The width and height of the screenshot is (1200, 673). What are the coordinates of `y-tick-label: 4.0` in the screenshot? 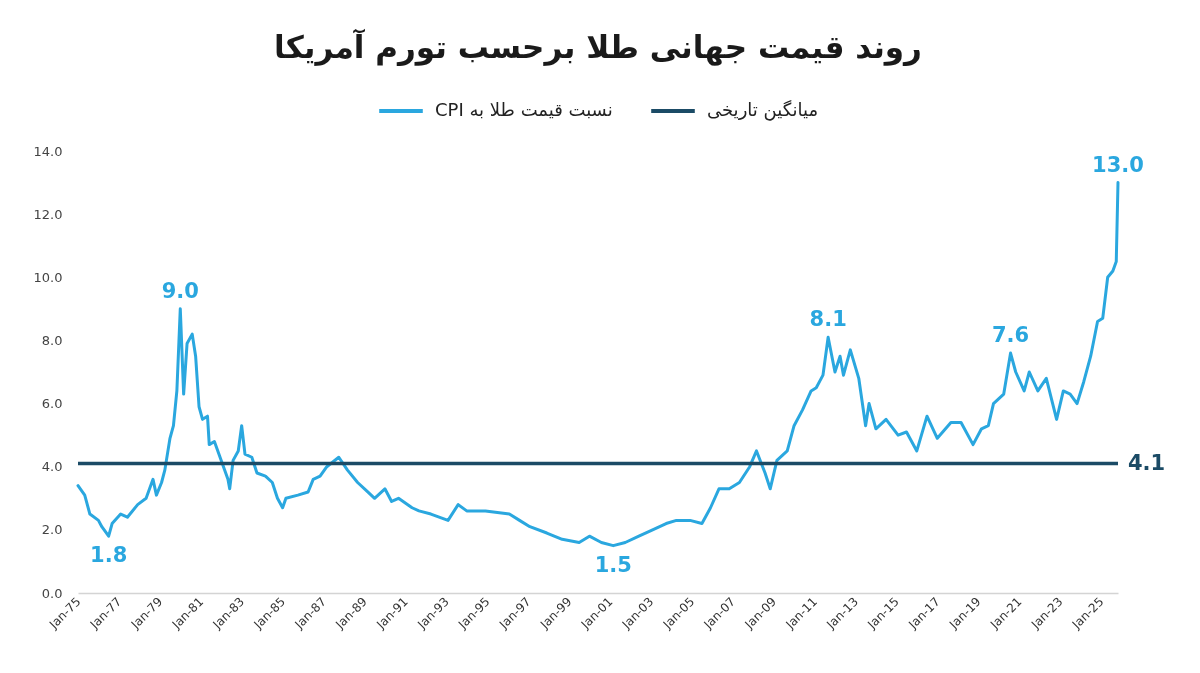 It's located at (52, 467).